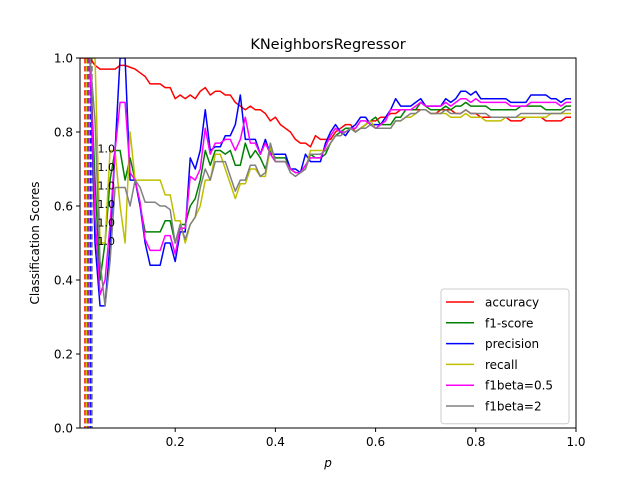  Describe the element at coordinates (519, 386) in the screenshot. I see `legend-label: f1beta=0.5` at that location.